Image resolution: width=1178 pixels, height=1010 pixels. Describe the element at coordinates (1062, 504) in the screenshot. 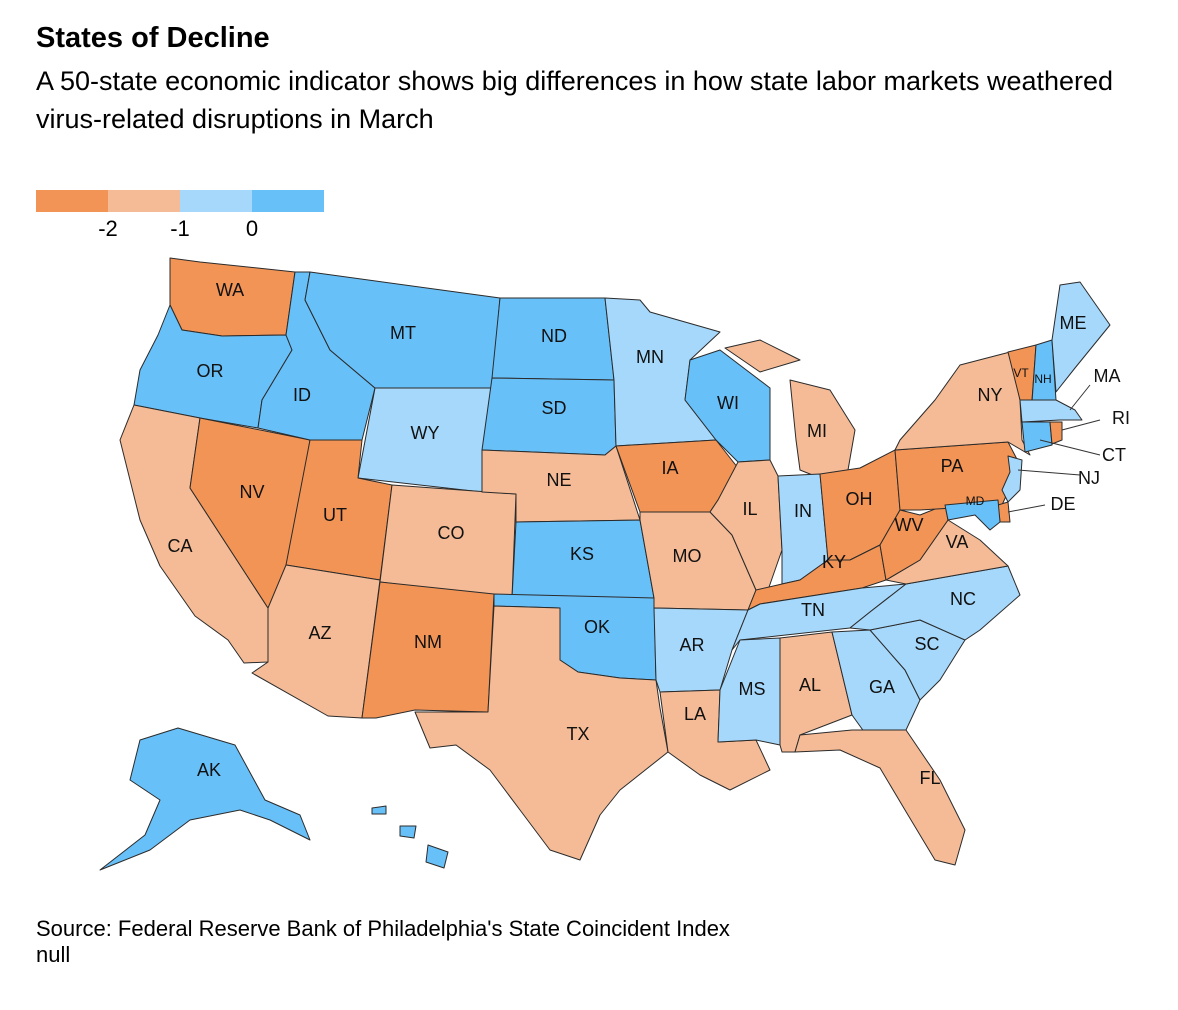

I see `state-label: DE` at that location.